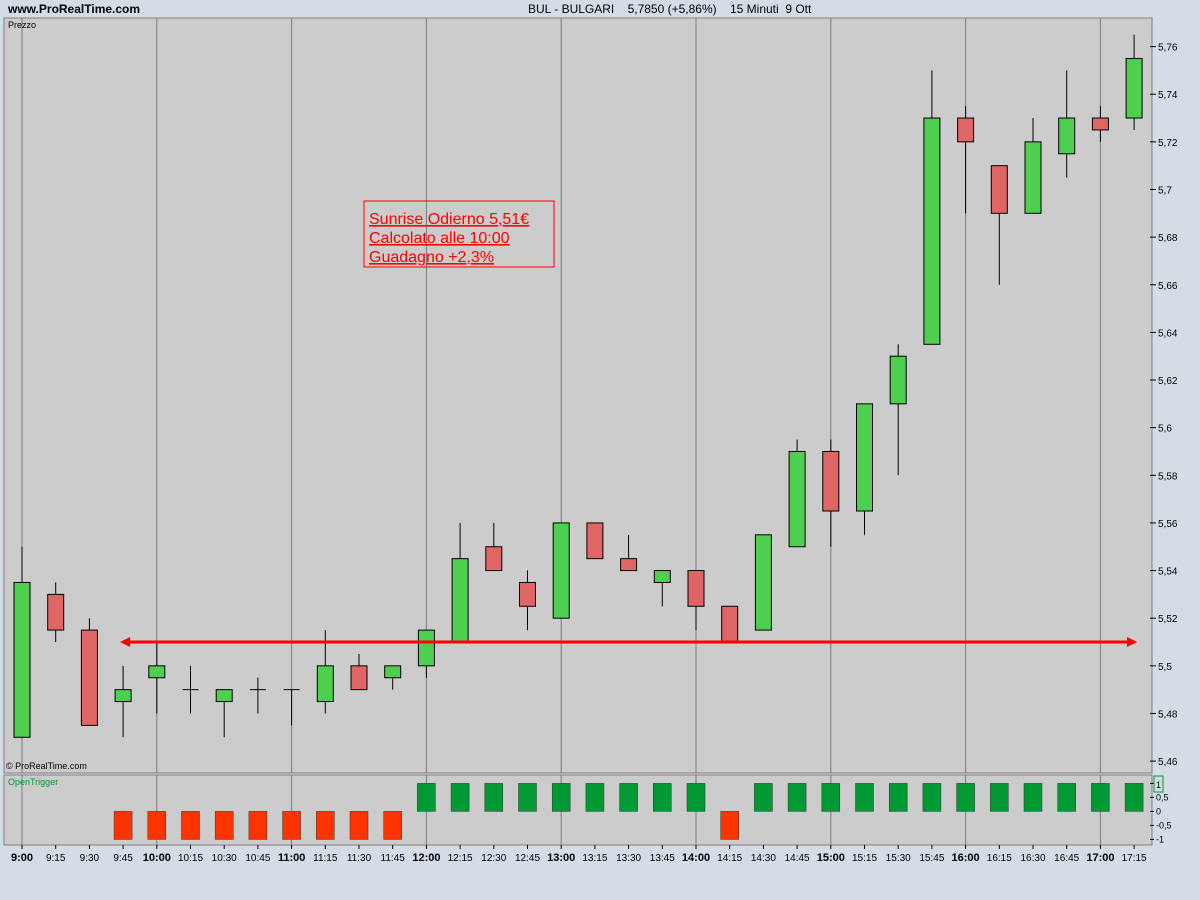  I want to click on y-tick-label: 5,6, so click(1165, 429).